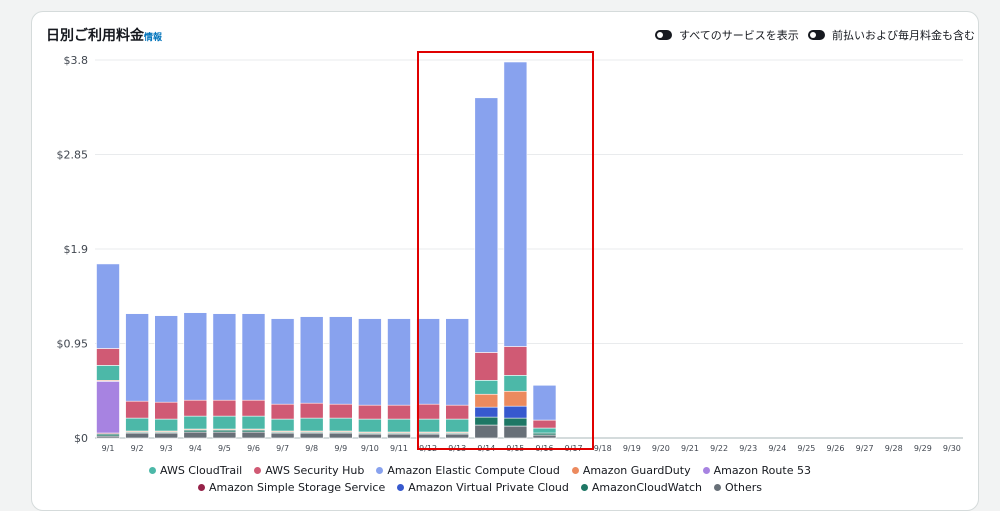 This screenshot has width=1000, height=511. What do you see at coordinates (253, 448) in the screenshot?
I see `x-tick-label: 9/6` at bounding box center [253, 448].